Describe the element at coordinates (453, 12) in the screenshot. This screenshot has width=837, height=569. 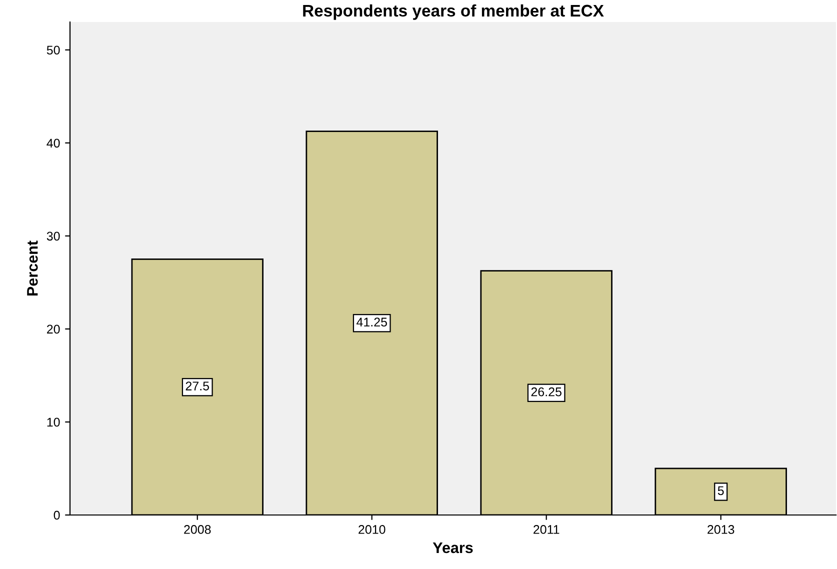
I see `chart-title: Respondents years of member at ECX` at that location.